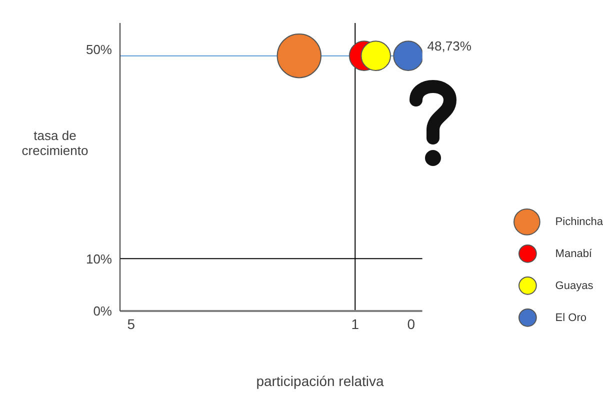 The width and height of the screenshot is (603, 401). I want to click on legend-label: Manabí, so click(573, 254).